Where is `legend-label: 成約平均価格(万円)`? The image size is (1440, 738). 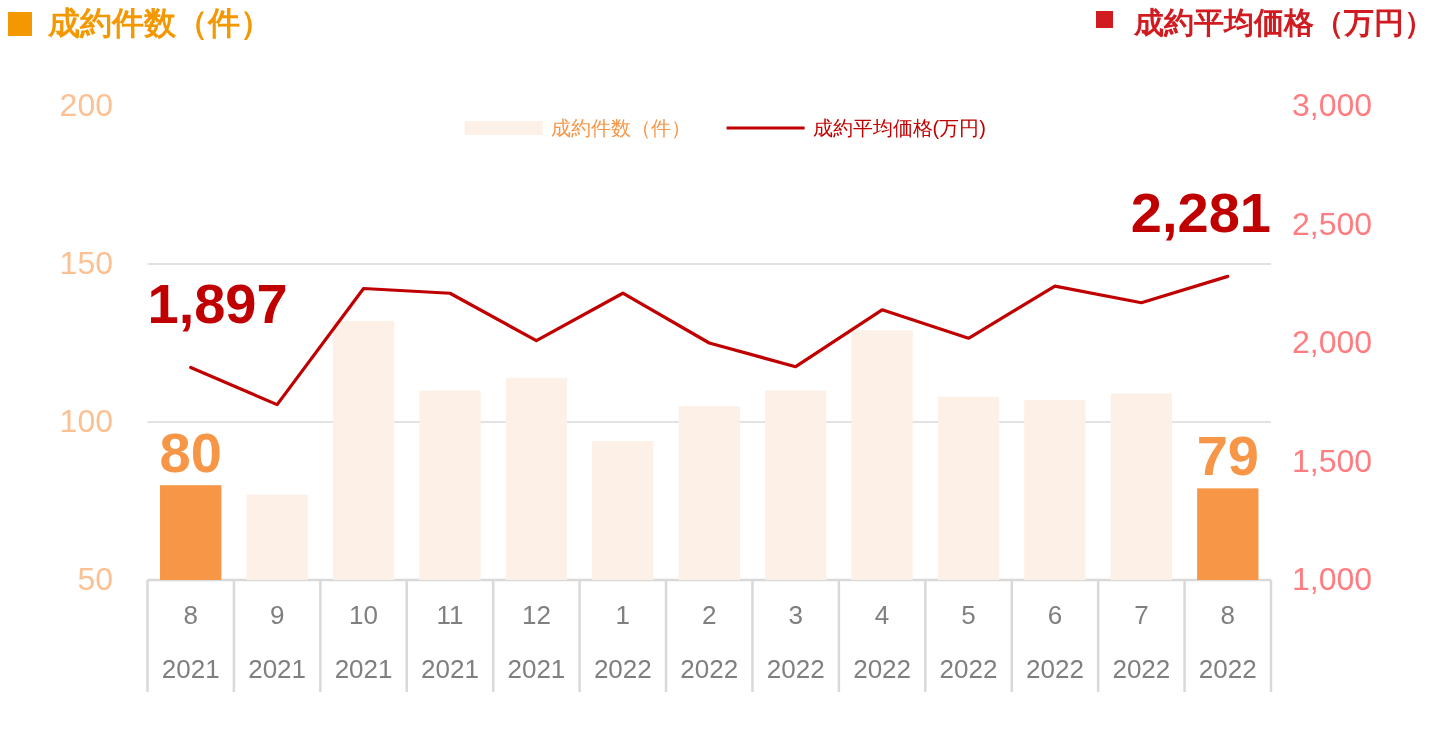
legend-label: 成約平均価格(万円) is located at coordinates (899, 128).